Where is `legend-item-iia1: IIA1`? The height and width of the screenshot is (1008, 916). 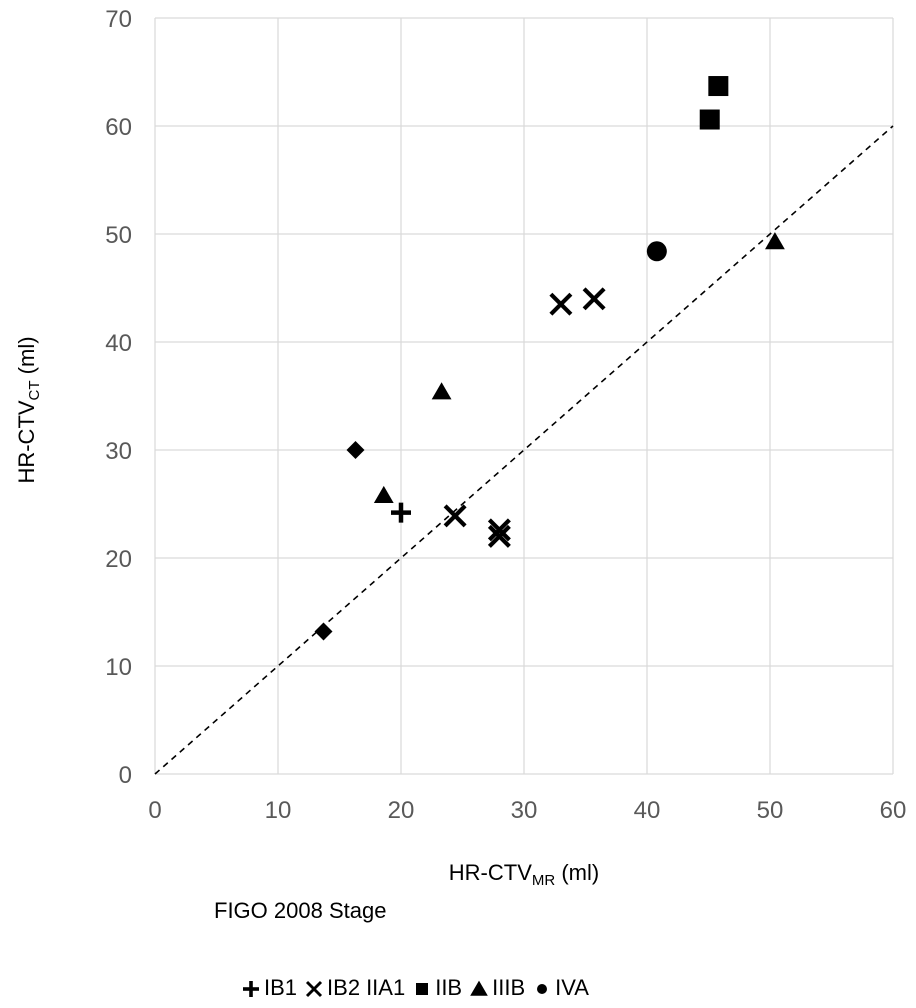 legend-item-iia1: IIA1 is located at coordinates (385, 988).